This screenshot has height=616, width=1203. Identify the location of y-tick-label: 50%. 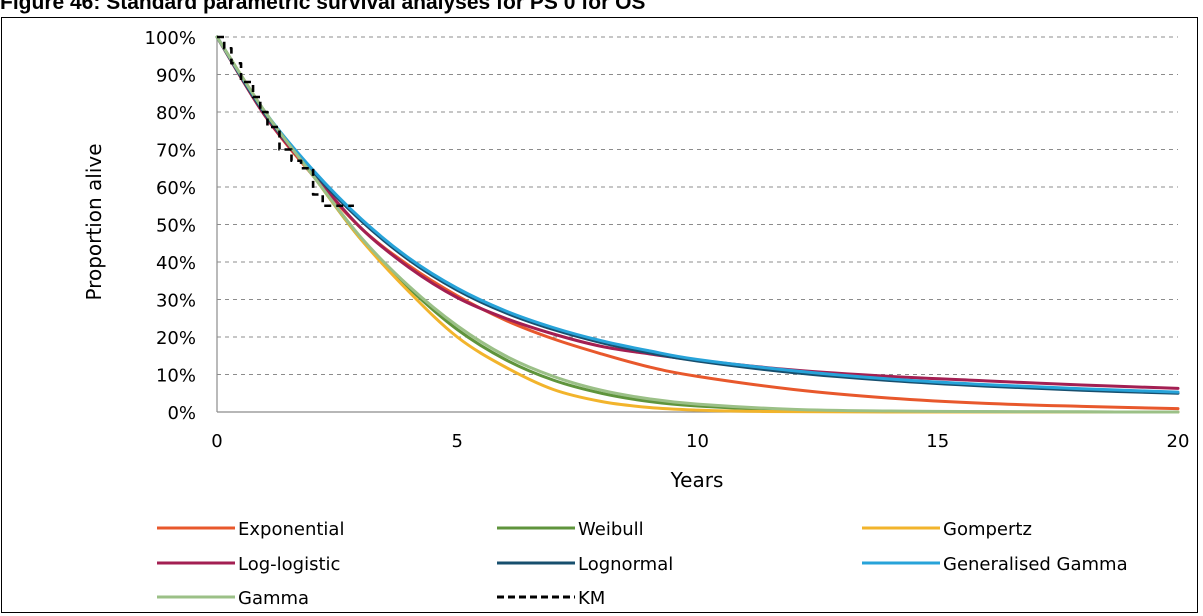
(176, 226).